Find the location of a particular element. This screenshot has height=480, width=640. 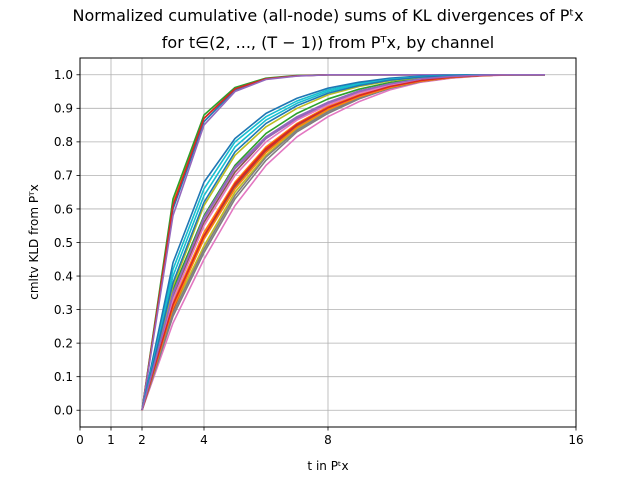

y-tick-label: 0.0 is located at coordinates (63, 411).